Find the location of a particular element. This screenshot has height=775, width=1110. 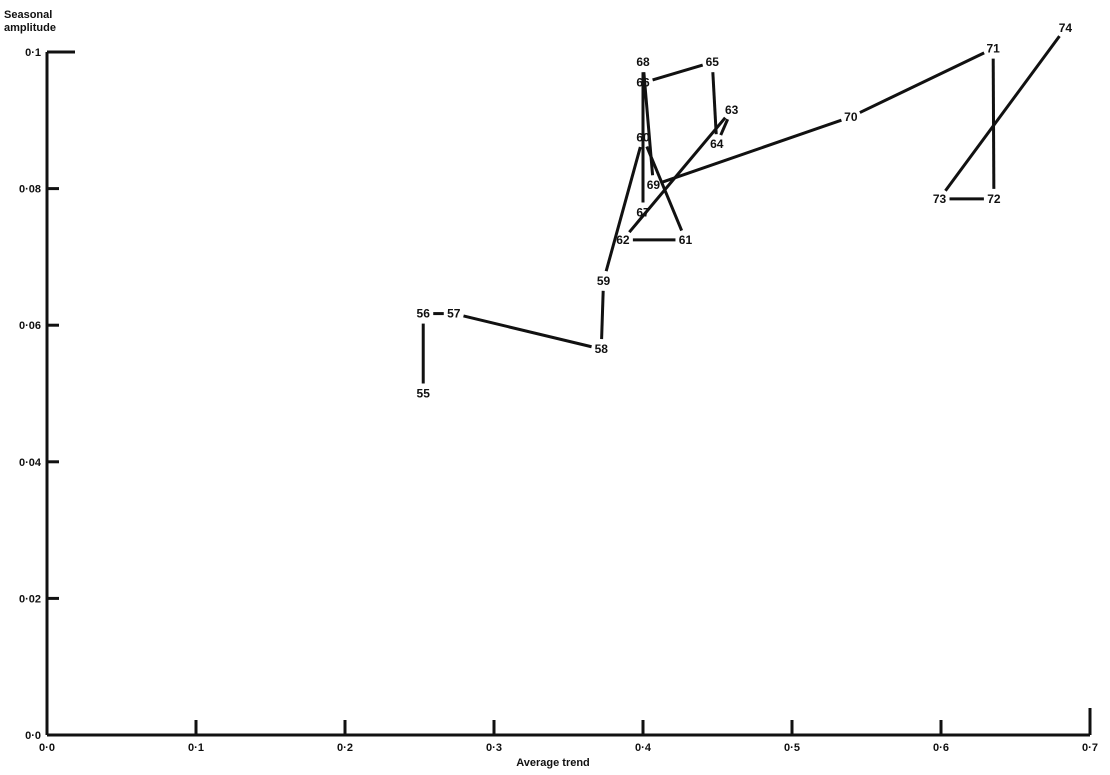

y-axis-title: Seasonal amplitude is located at coordinates (30, 21).